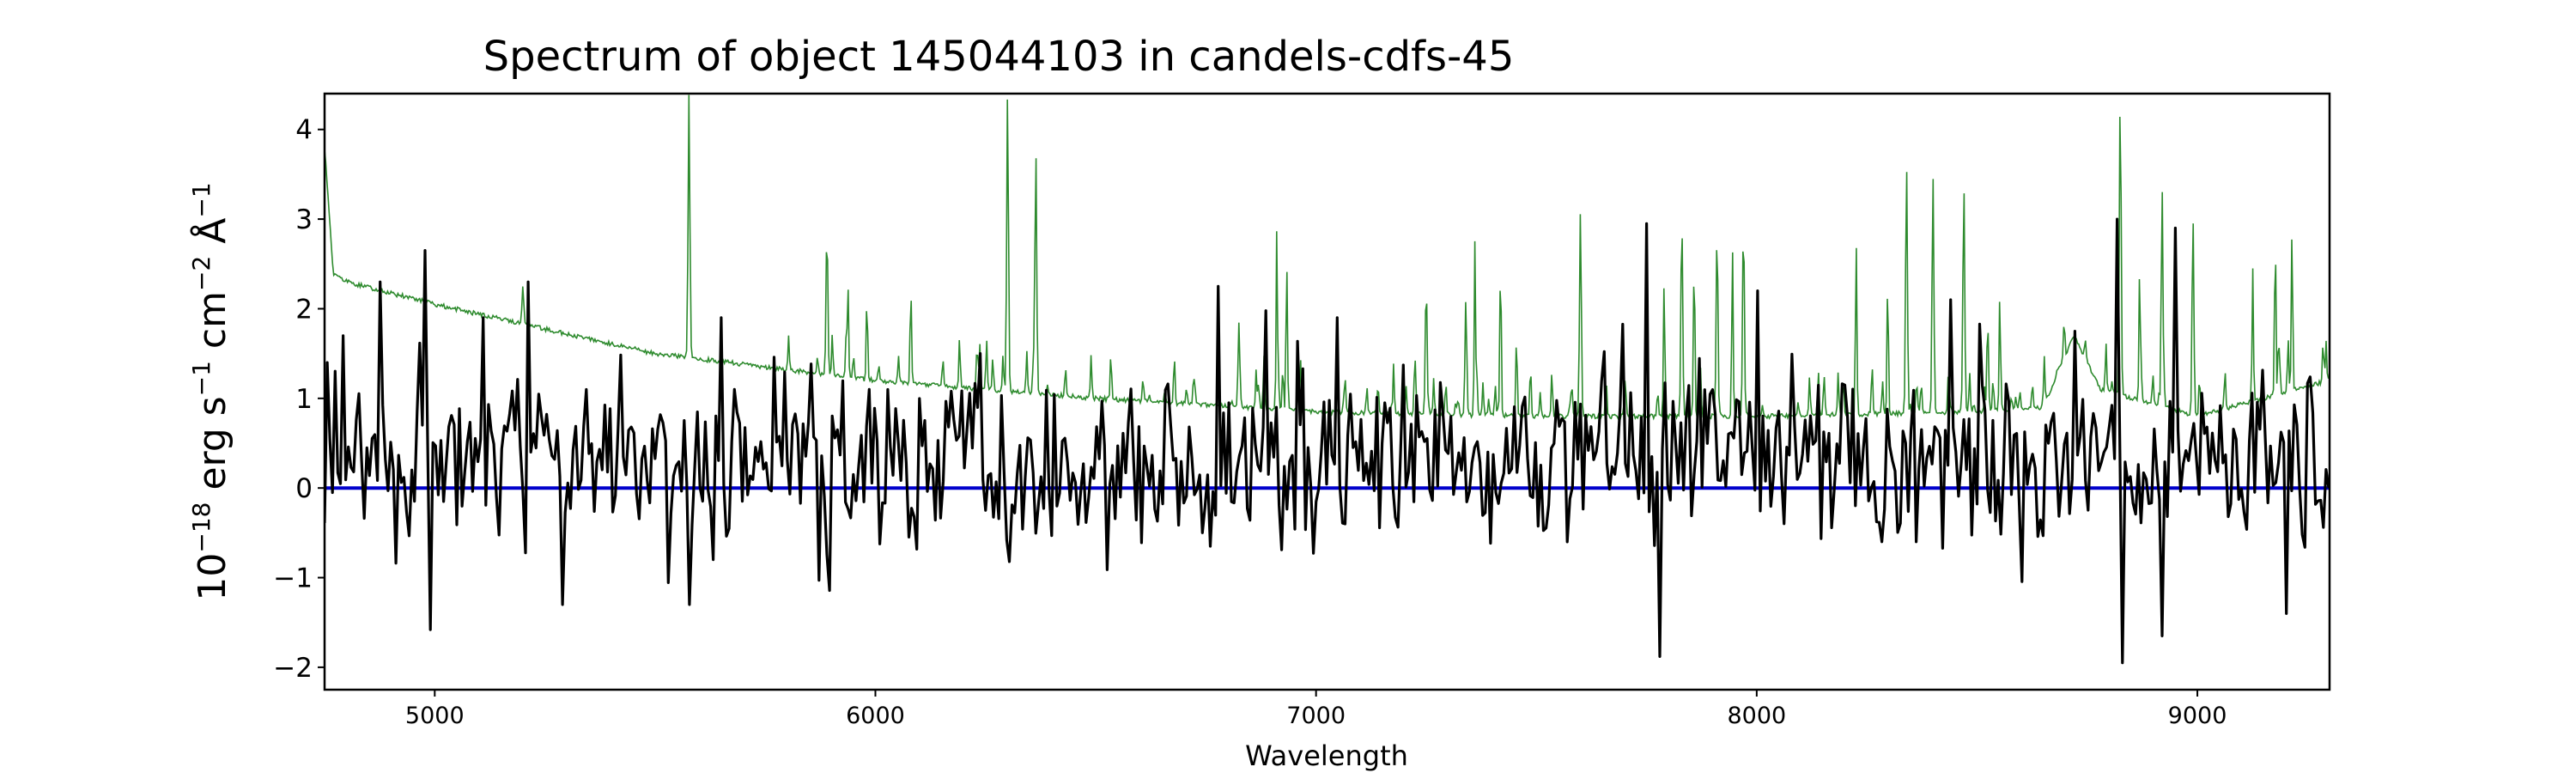 This screenshot has width=2576, height=773. I want to click on x-axis: 5000 6000 7000 8000 9000, so click(1316, 709).